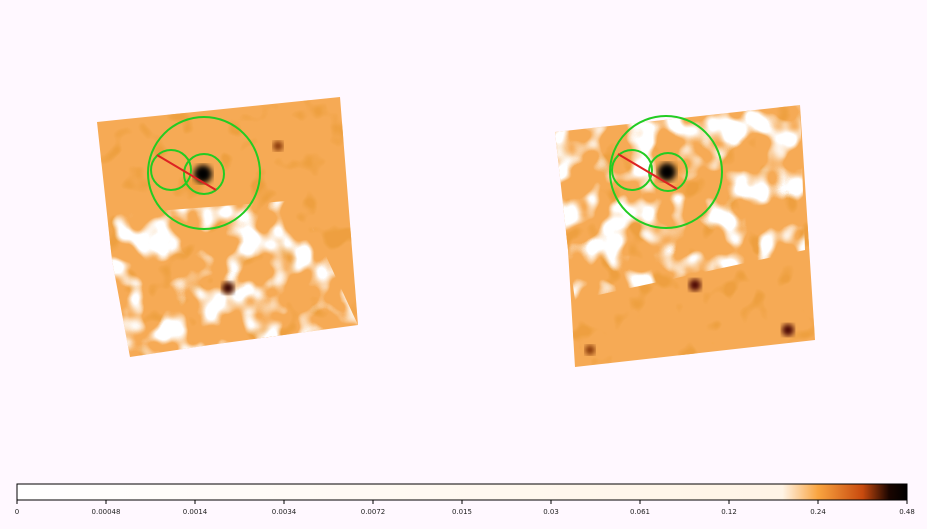  Describe the element at coordinates (17, 512) in the screenshot. I see `colorbar-tick-label: 0` at that location.